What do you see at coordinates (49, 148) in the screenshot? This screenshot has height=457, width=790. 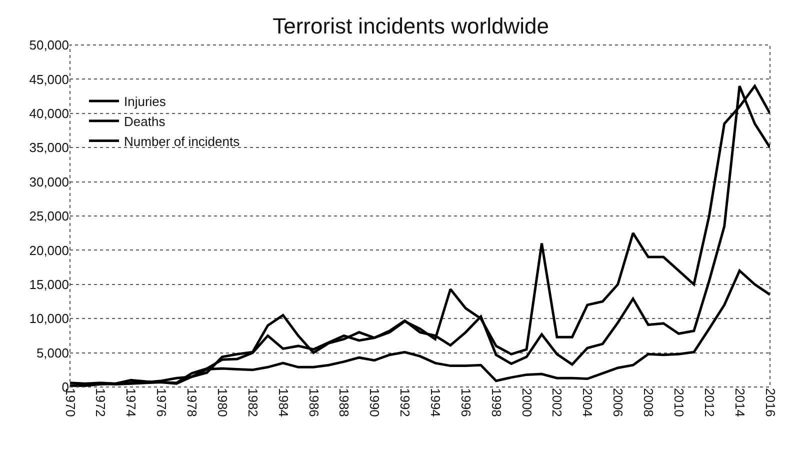 I see `y-tick-label: 35,000` at bounding box center [49, 148].